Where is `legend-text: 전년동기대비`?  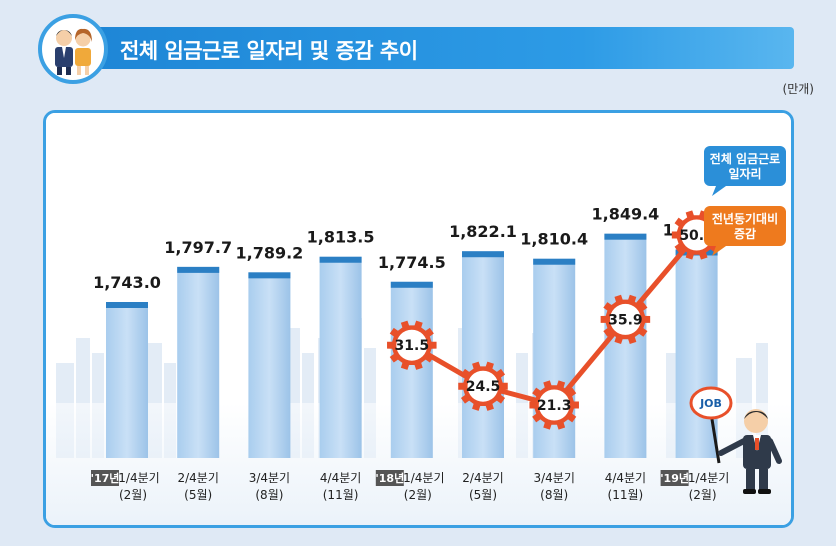 legend-text: 전년동기대비 is located at coordinates (745, 218).